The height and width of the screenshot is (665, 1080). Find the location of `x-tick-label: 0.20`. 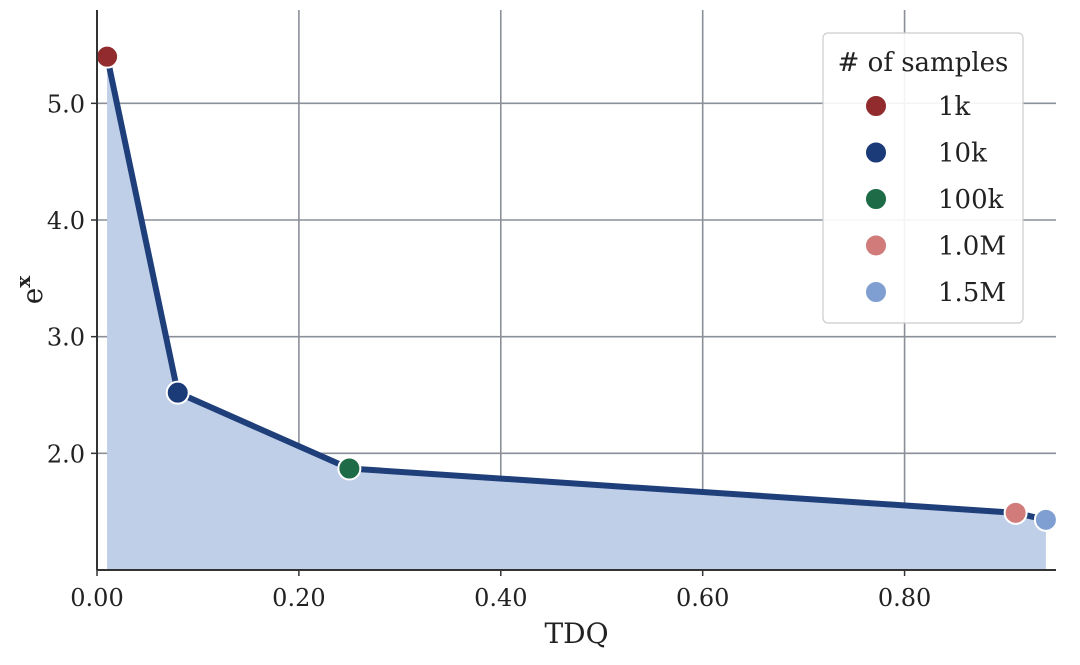

x-tick-label: 0.20 is located at coordinates (298, 598).